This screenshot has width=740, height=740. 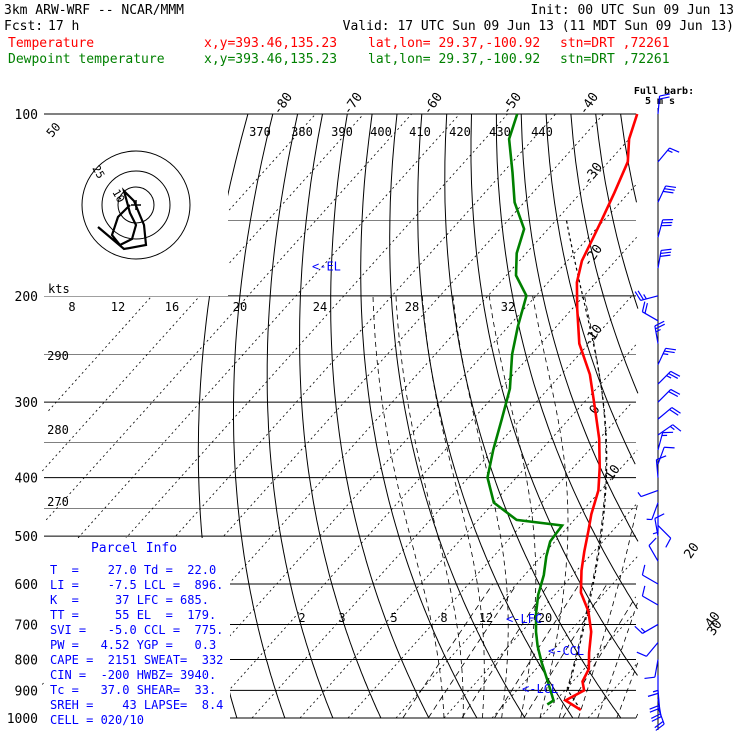 I want to click on legend-dewpoint-latlon: lat,lon= 29.37,-100.92, so click(x=454, y=59).